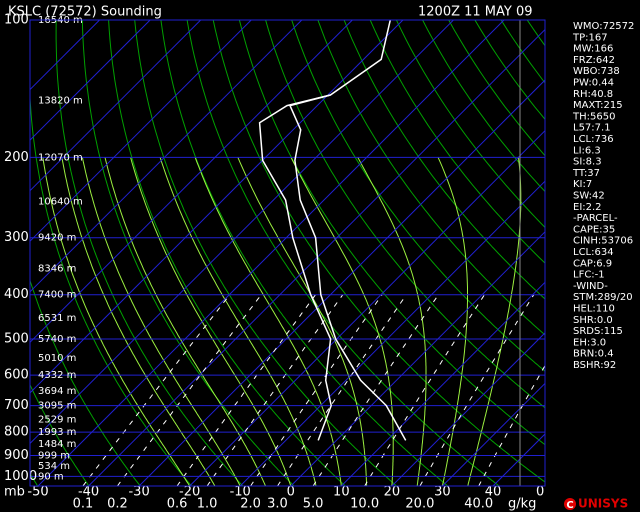 The image size is (640, 512). Describe the element at coordinates (582, 184) in the screenshot. I see `stat: KI:7` at that location.